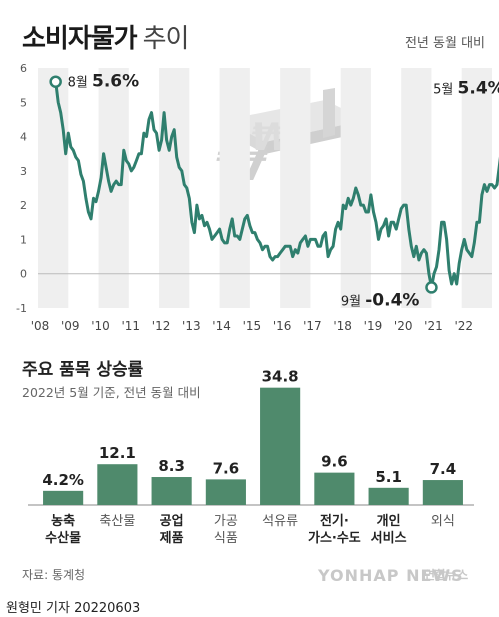  Describe the element at coordinates (111, 392) in the screenshot. I see `bar-chart-note: 2022년 5월 기준, 전년 동월 대비` at that location.